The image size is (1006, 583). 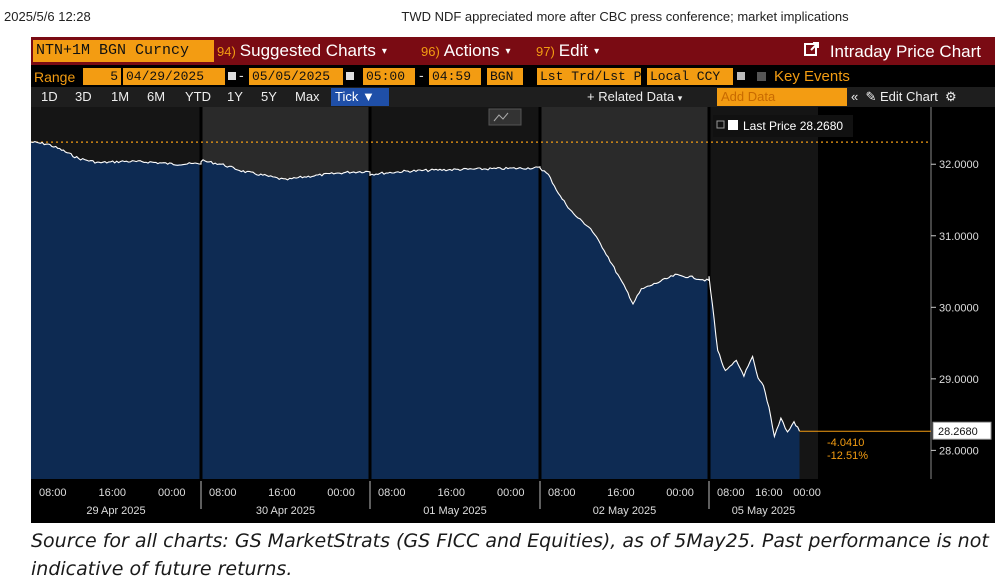 I want to click on window-title: Intraday Price Chart, so click(x=892, y=51).